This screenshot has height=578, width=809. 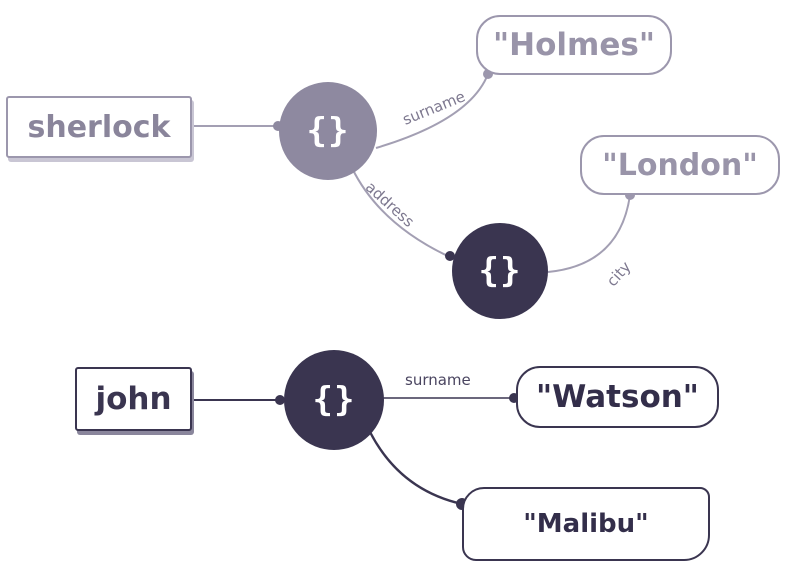 I want to click on value-label-london: "London", so click(x=680, y=165).